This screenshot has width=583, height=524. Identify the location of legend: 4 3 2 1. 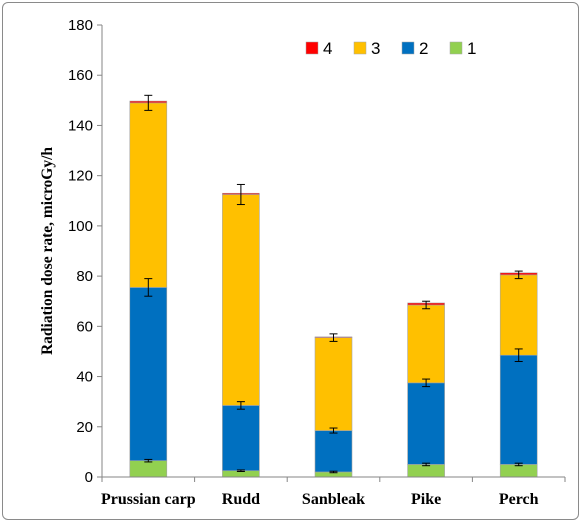
(390, 48).